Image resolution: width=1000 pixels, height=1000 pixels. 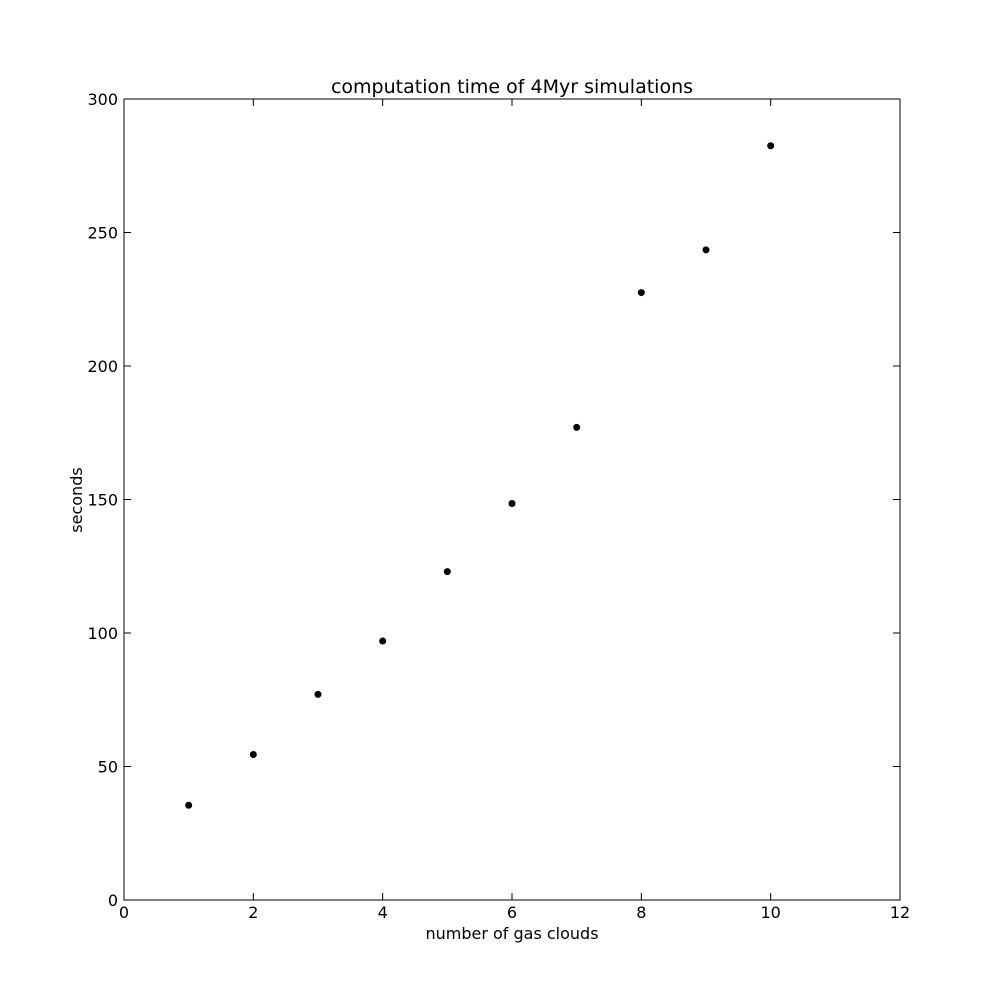 I want to click on x-tick-label: 10, so click(x=770, y=912).